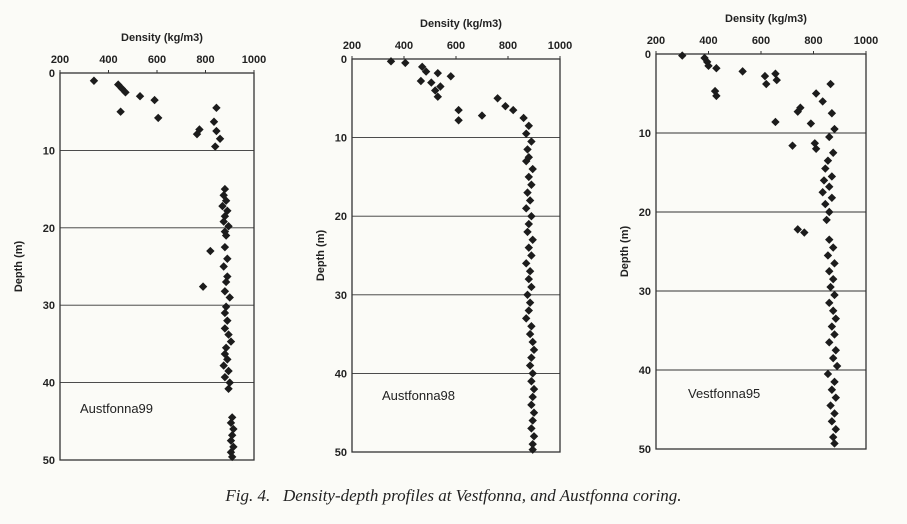 This screenshot has width=907, height=524. Describe the element at coordinates (19, 267) in the screenshot. I see `y-axis-title: Depth (m)` at that location.